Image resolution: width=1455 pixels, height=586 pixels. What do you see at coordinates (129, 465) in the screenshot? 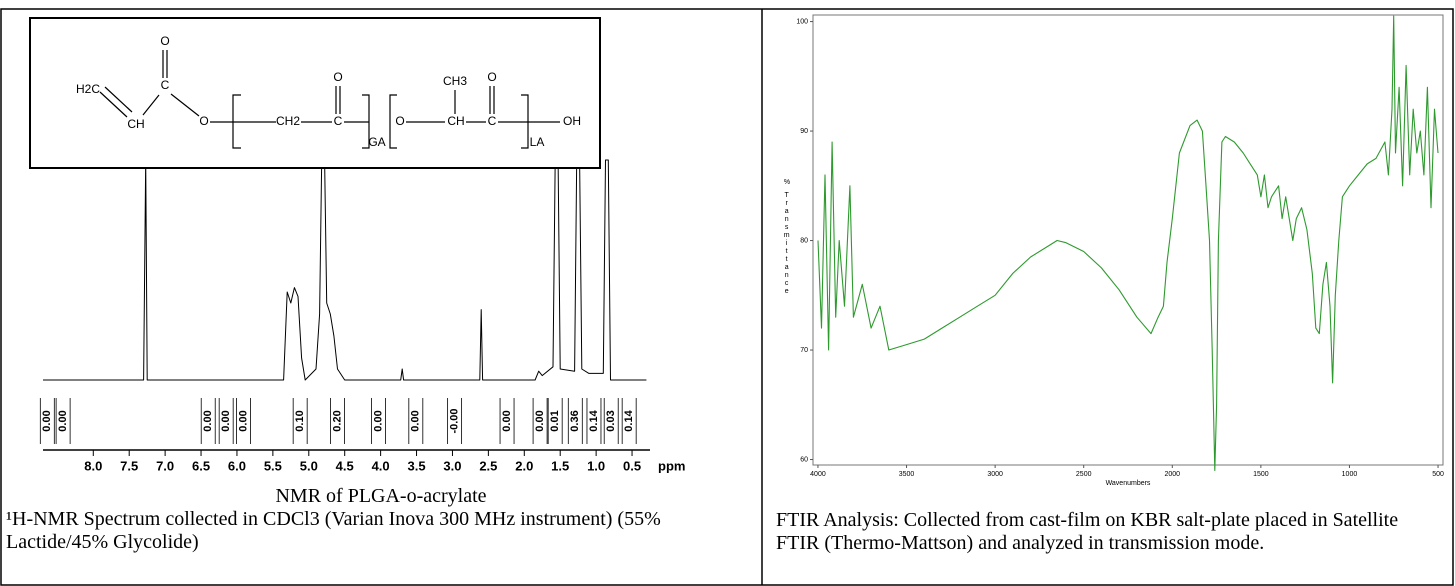
I see `x-tick-label: 7.5` at bounding box center [129, 465].